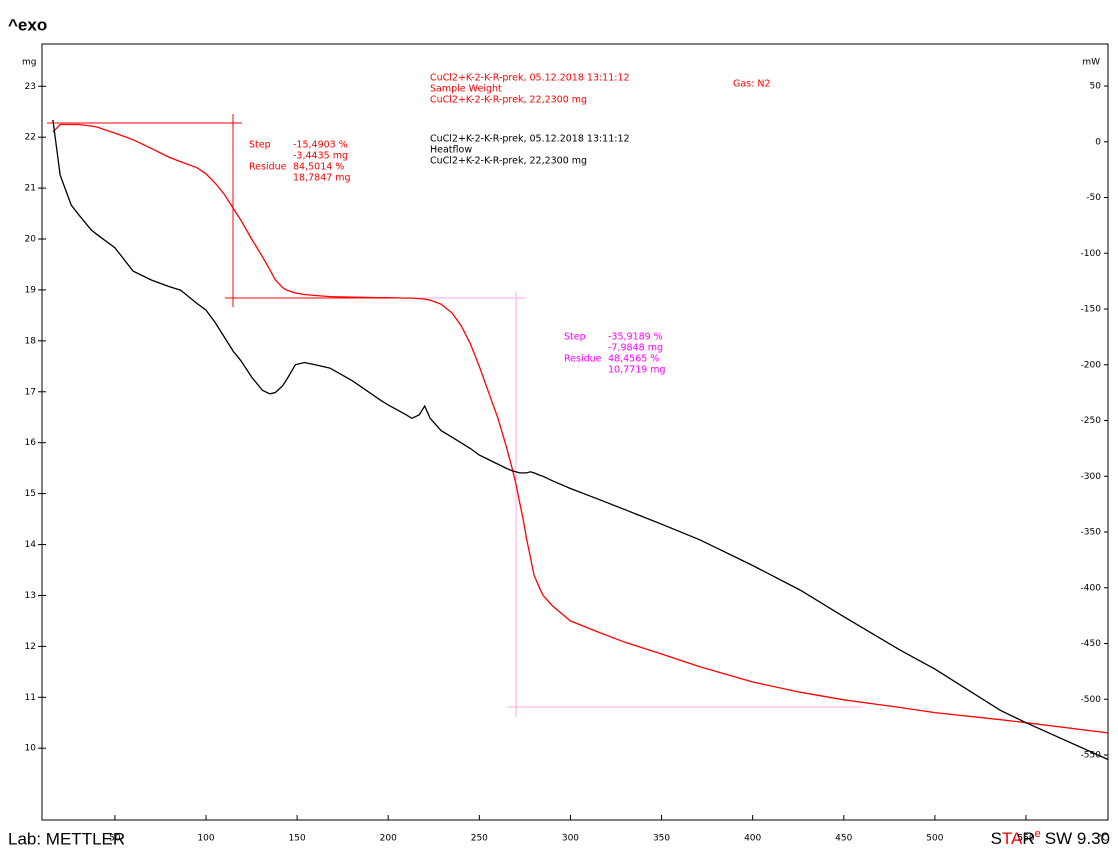  Describe the element at coordinates (1091, 644) in the screenshot. I see `y2-tick-label: -450` at that location.